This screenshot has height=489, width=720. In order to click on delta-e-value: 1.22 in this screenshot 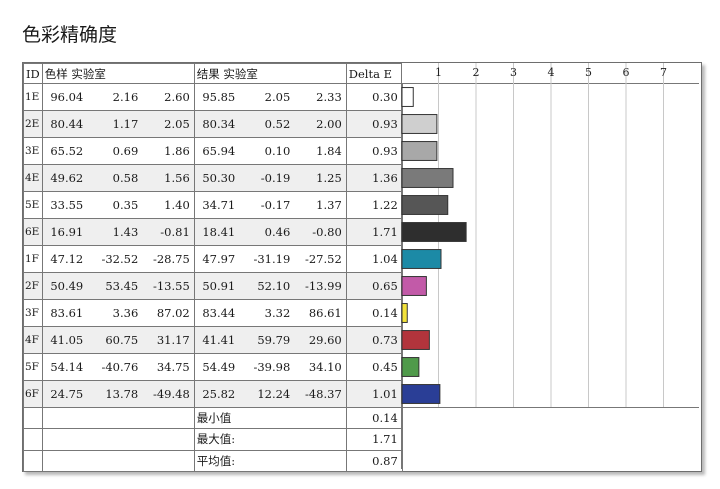, I will do `click(374, 205)`.